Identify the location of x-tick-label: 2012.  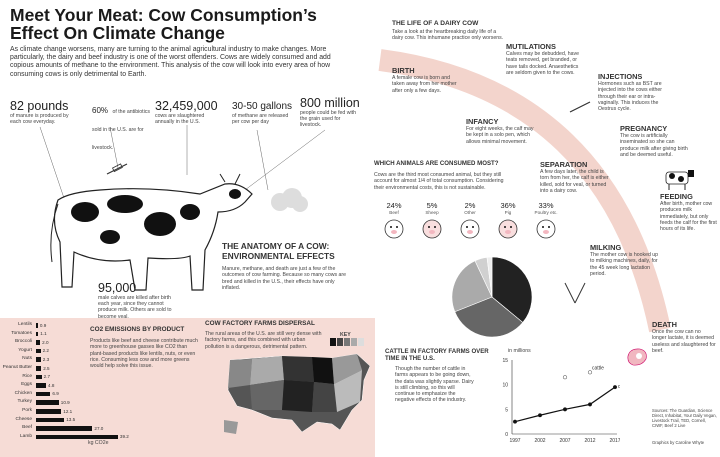
(589, 441).